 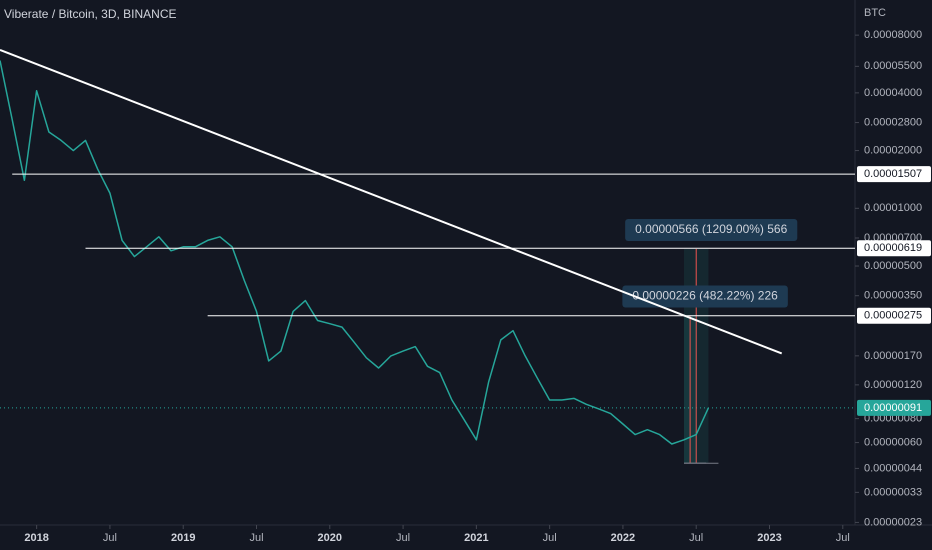 I want to click on measure-label: 0.00000226 (482.22%) 226, so click(x=705, y=296).